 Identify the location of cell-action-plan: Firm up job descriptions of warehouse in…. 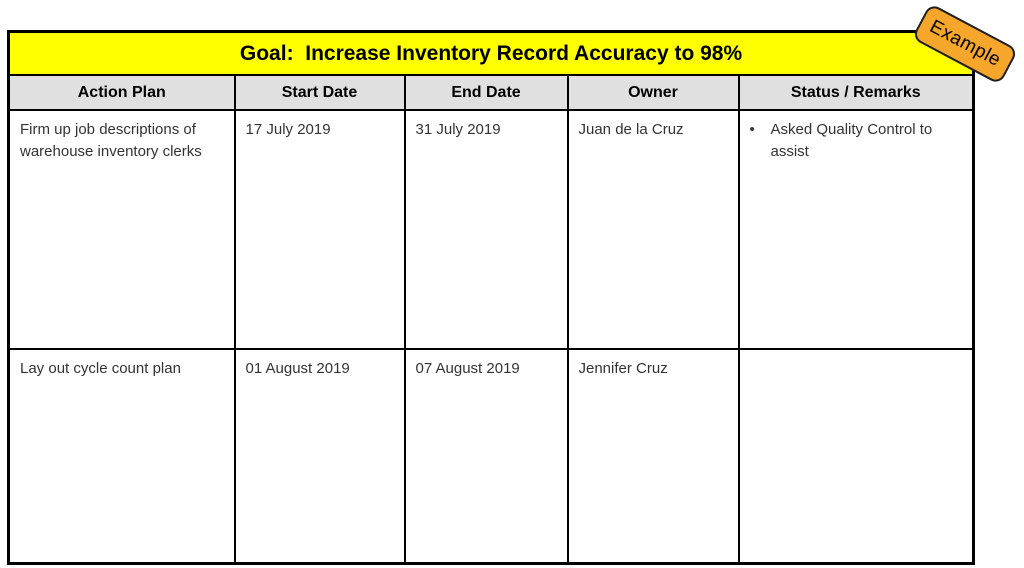
(121, 229).